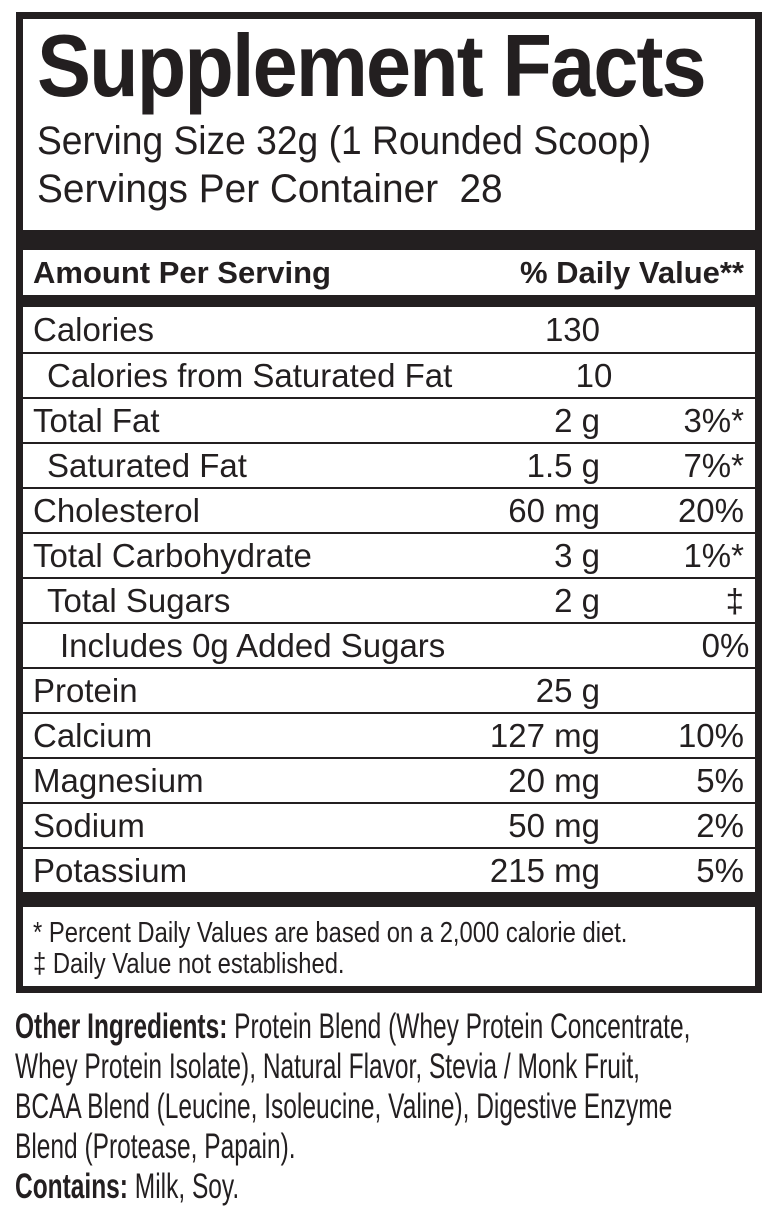 Image resolution: width=776 pixels, height=1207 pixels. Describe the element at coordinates (71, 1186) in the screenshot. I see `ingredients-lead-in: Contains:` at that location.